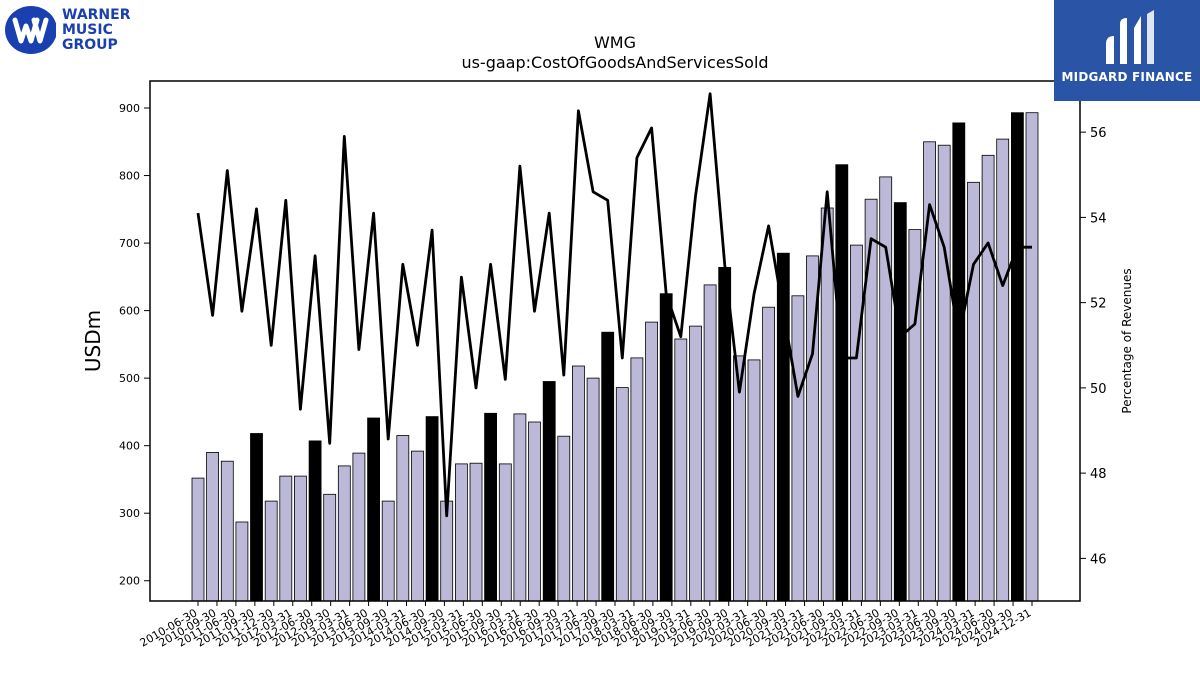  I want to click on midgard-finance-logo: MIDGARD FINANCE, so click(1127, 50).